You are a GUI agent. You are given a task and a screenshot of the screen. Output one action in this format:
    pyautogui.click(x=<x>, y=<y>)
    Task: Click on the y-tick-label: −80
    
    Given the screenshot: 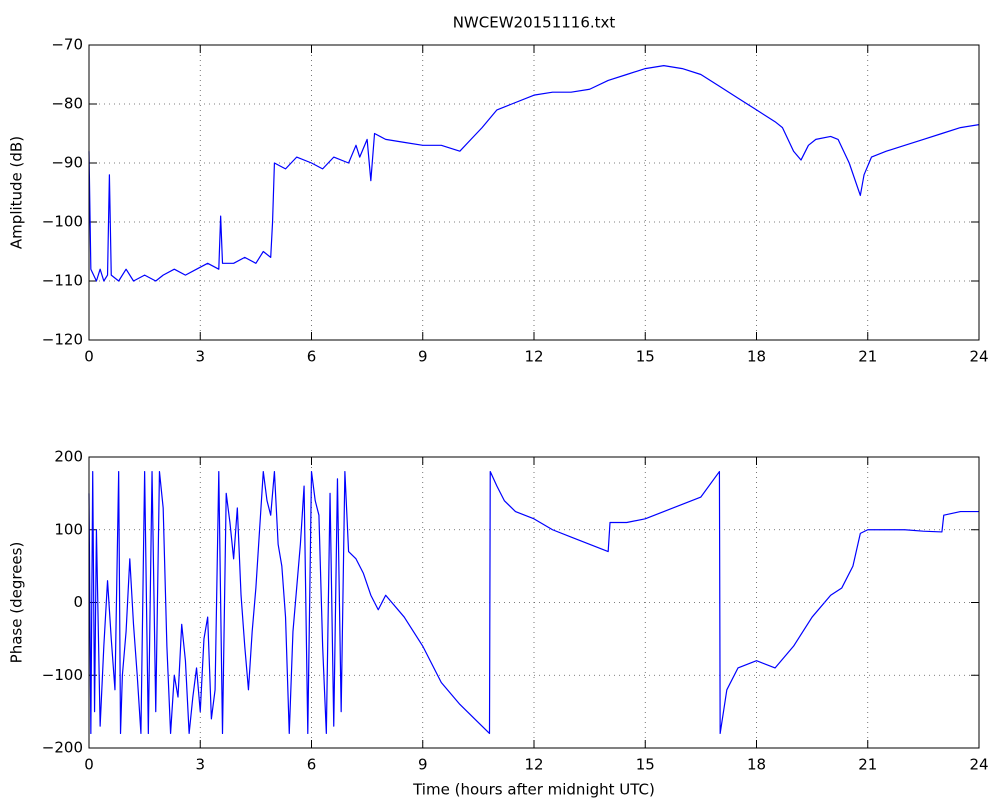 What is the action you would take?
    pyautogui.click(x=67, y=104)
    